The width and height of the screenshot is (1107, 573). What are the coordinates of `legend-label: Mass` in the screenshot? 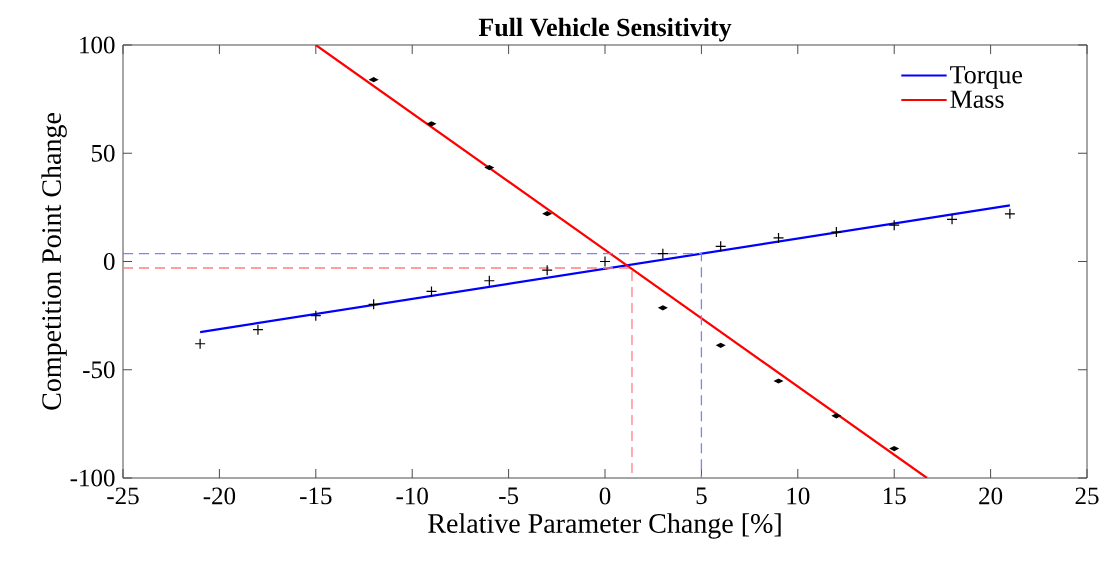 It's located at (977, 99).